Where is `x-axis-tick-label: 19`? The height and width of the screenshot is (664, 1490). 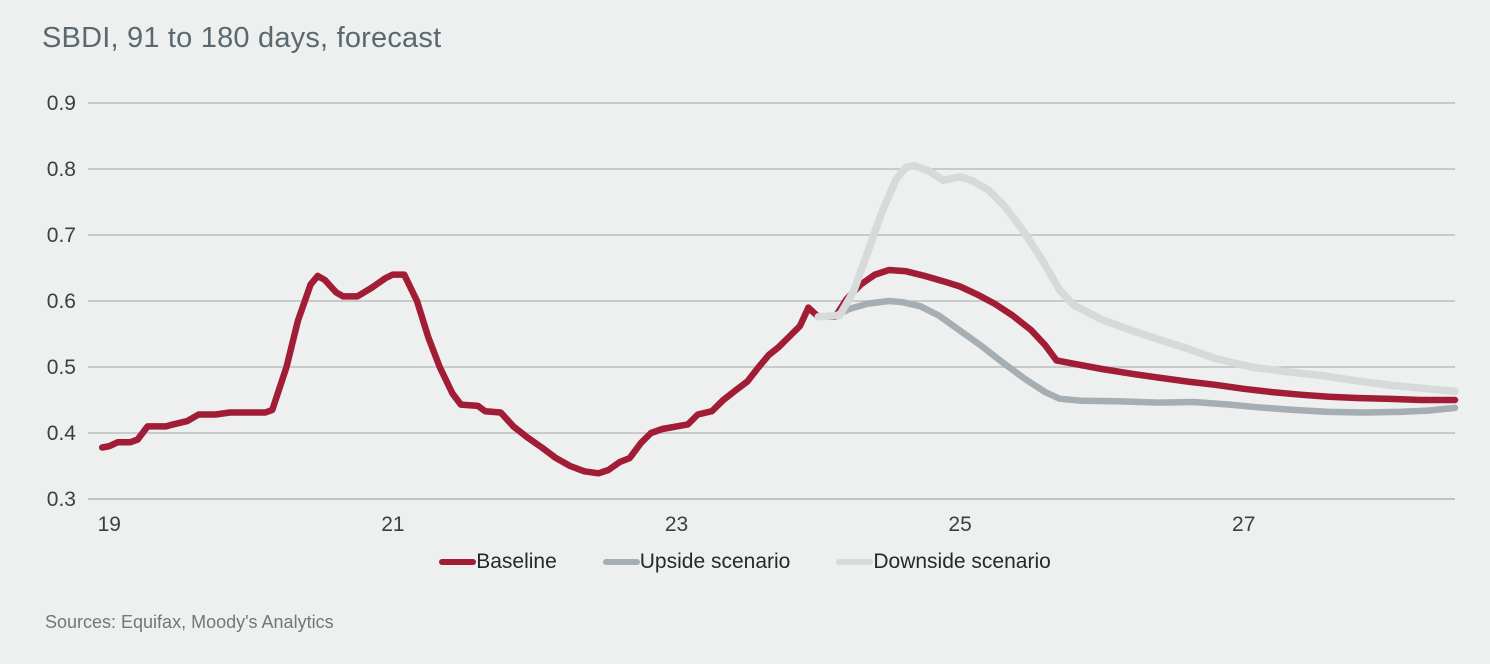
x-axis-tick-label: 19 is located at coordinates (109, 524).